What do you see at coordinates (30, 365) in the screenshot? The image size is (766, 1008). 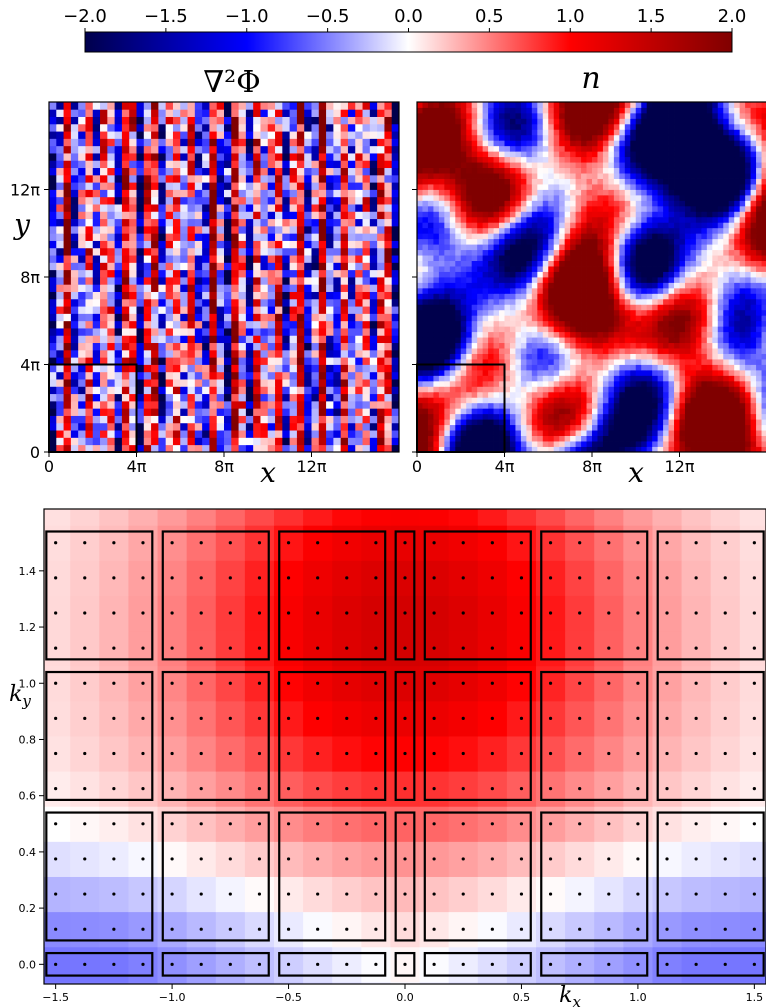 I see `y-tick-label: 4π` at bounding box center [30, 365].